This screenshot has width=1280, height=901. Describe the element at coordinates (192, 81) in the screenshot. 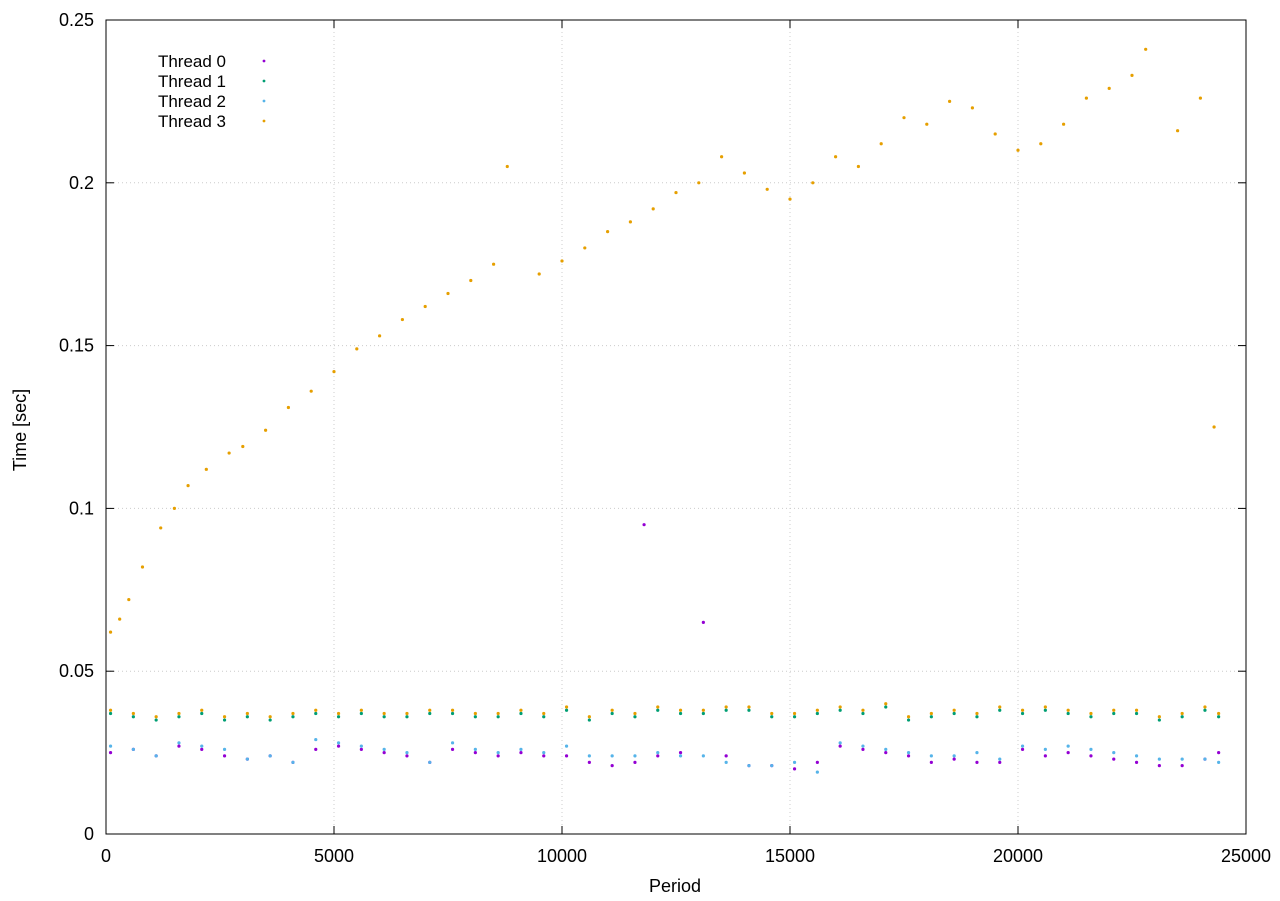

I see `legend-label: Thread 1` at that location.